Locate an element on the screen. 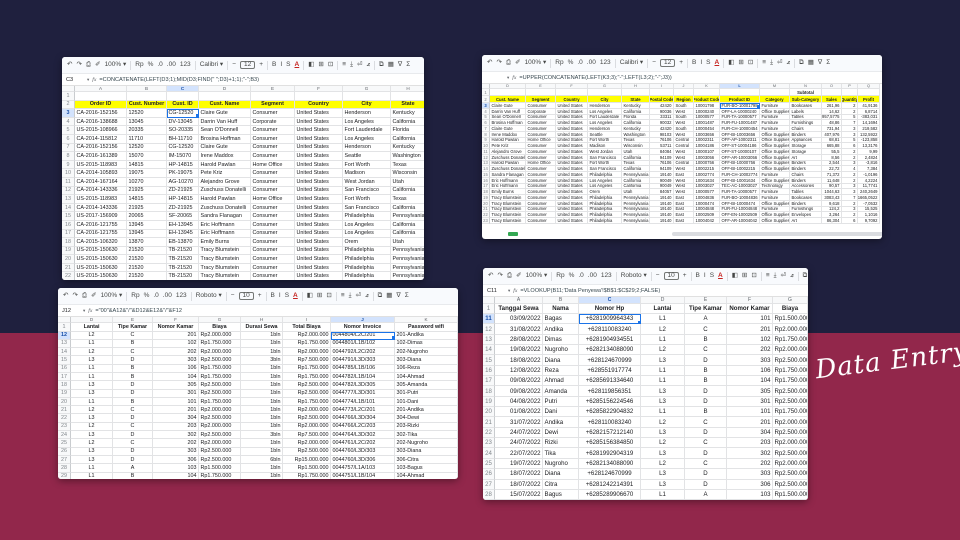 The height and width of the screenshot is (540, 960). cell: Dimas is located at coordinates (561, 340).